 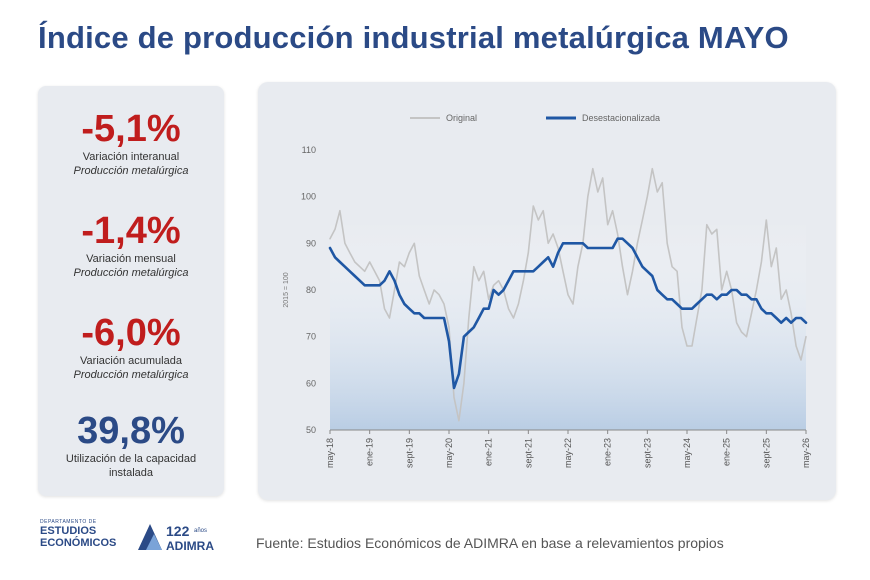 I want to click on y-tick-label: 90, so click(x=311, y=243).